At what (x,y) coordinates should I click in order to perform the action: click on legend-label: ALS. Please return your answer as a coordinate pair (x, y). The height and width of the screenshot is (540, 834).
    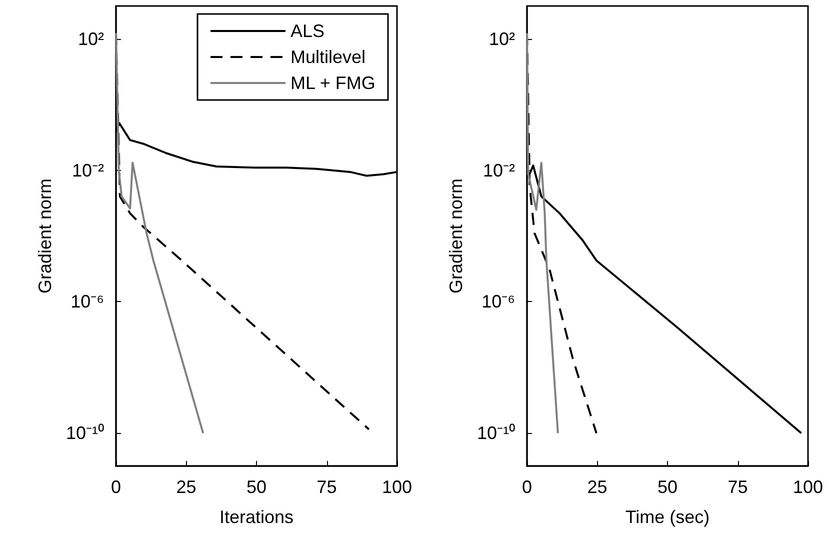
    Looking at the image, I should click on (307, 31).